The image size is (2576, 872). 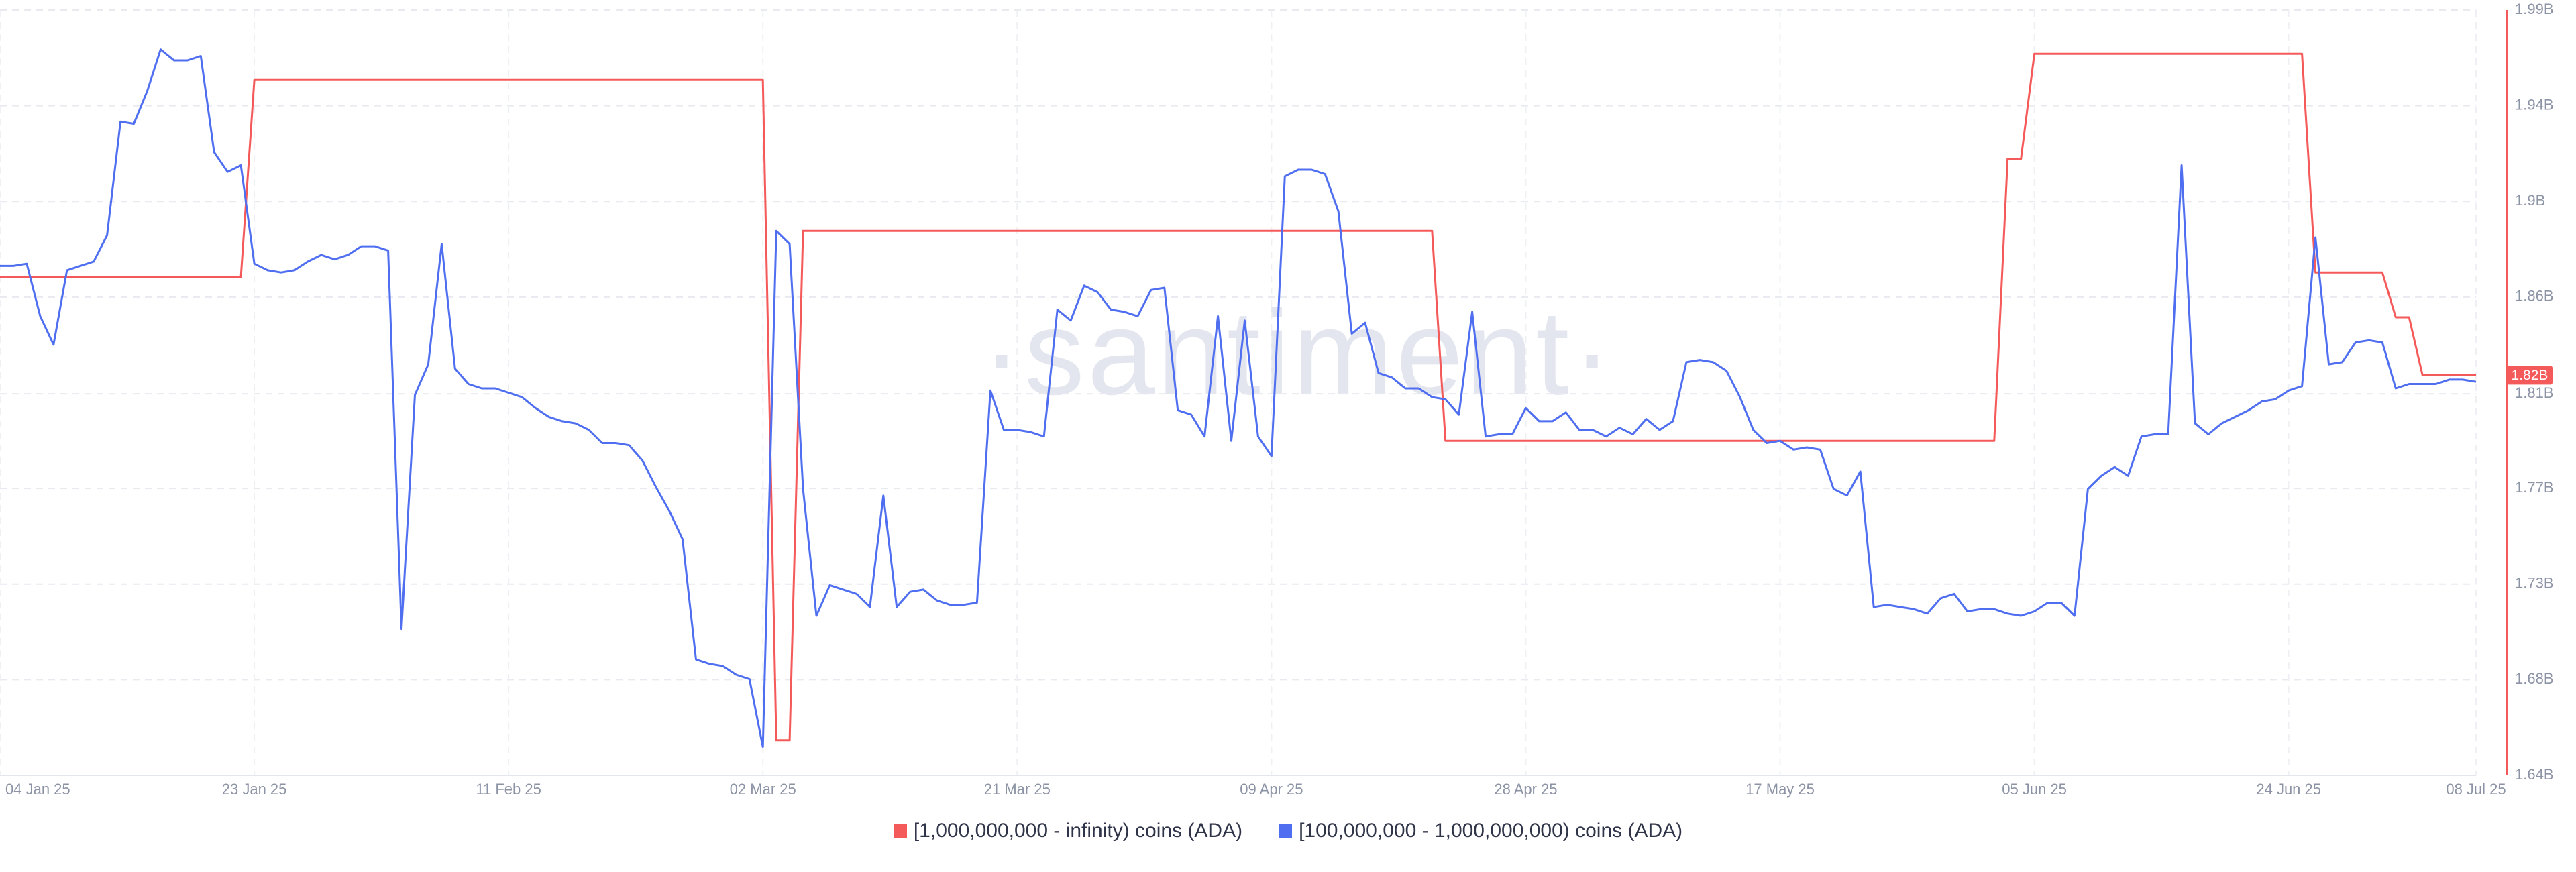 I want to click on x-tick-label: 09 Apr 25, so click(x=1271, y=790).